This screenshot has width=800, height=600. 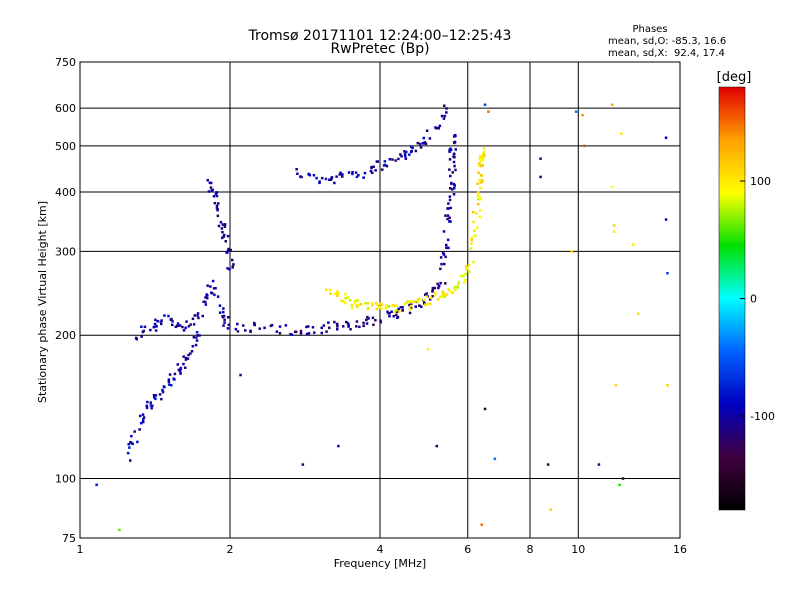 What do you see at coordinates (80, 549) in the screenshot?
I see `x-tick-label: 1` at bounding box center [80, 549].